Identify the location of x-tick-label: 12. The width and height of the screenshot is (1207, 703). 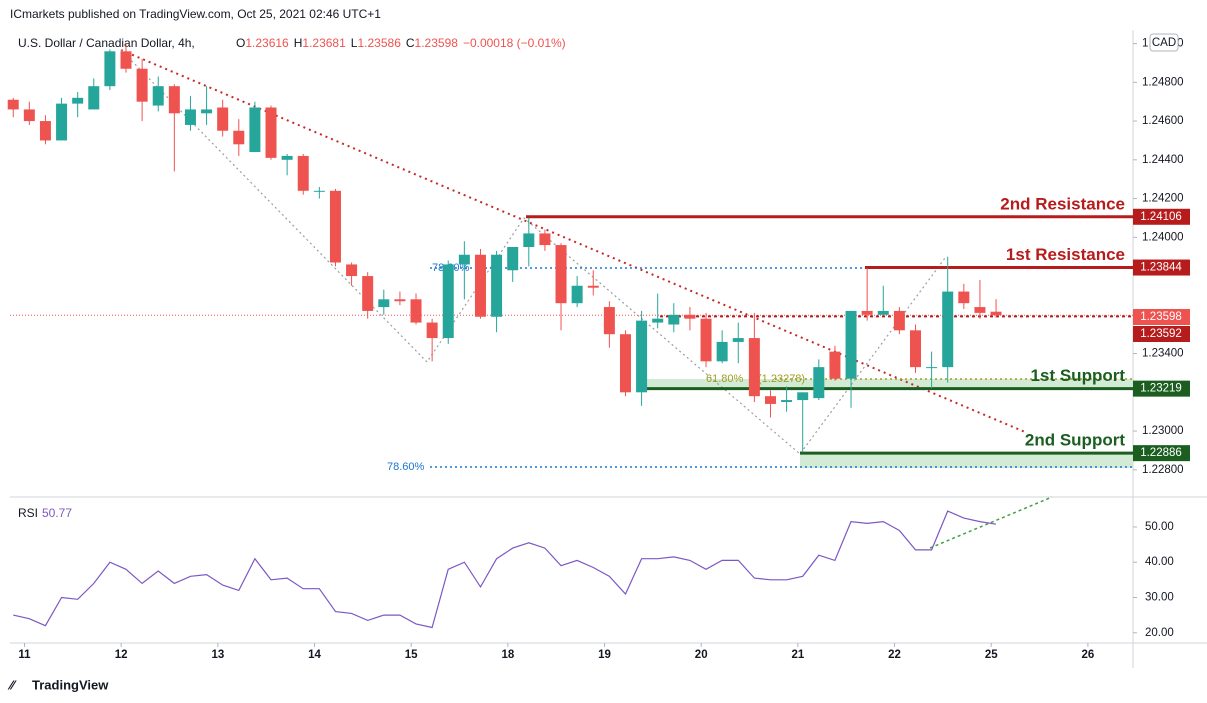
(121, 655).